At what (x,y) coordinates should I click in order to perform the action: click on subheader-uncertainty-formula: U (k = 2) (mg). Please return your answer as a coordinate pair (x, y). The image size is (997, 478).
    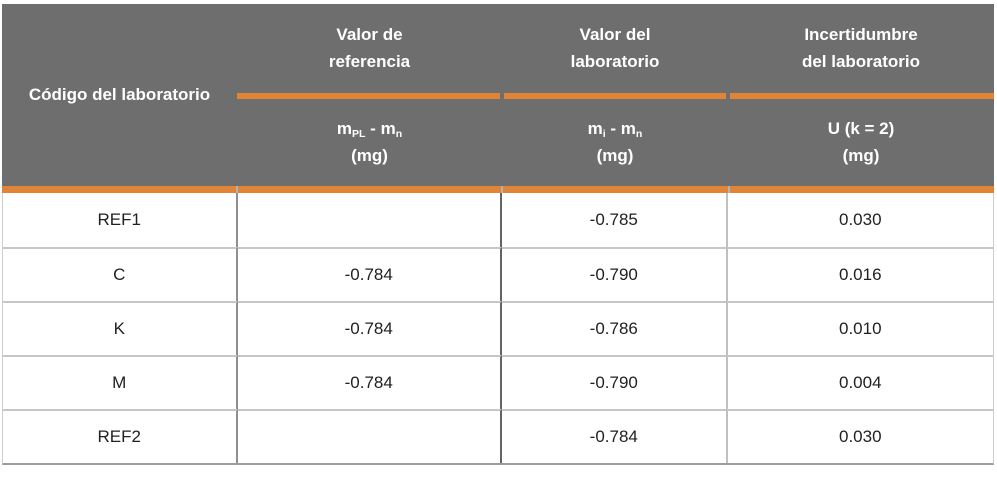
    Looking at the image, I should click on (861, 142).